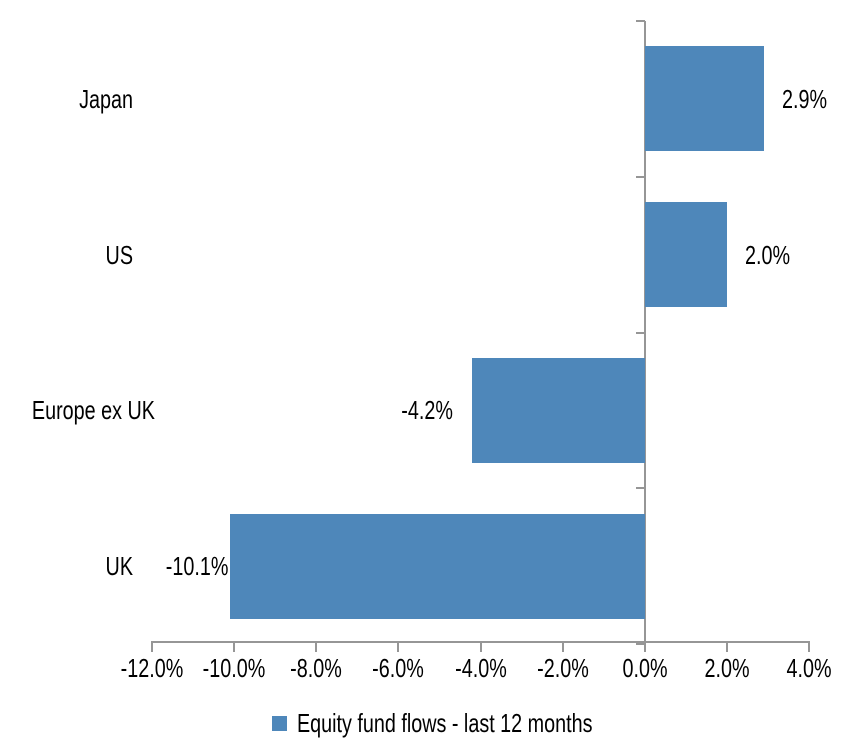 The height and width of the screenshot is (747, 852). I want to click on bar-japan, so click(704, 99).